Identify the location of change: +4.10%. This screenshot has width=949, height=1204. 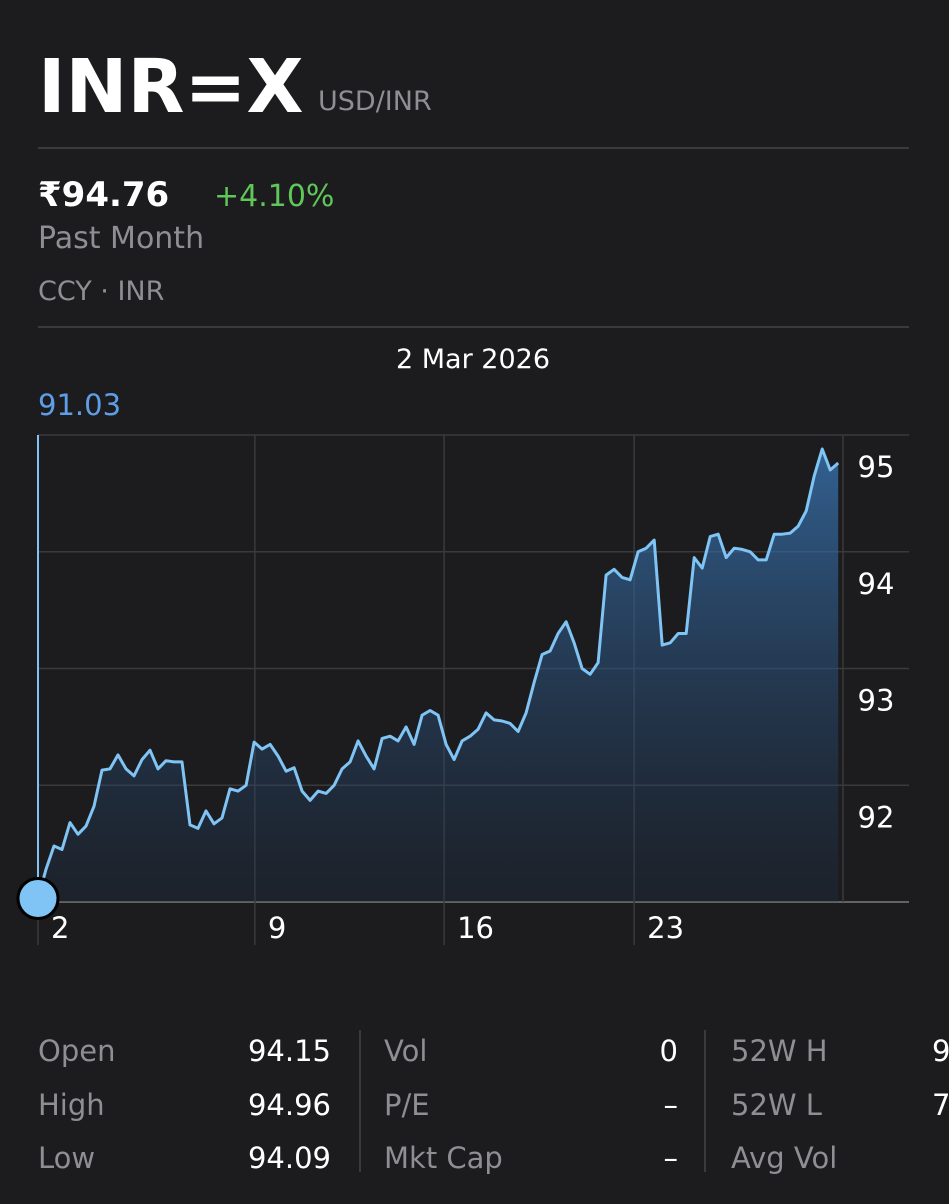
(274, 196).